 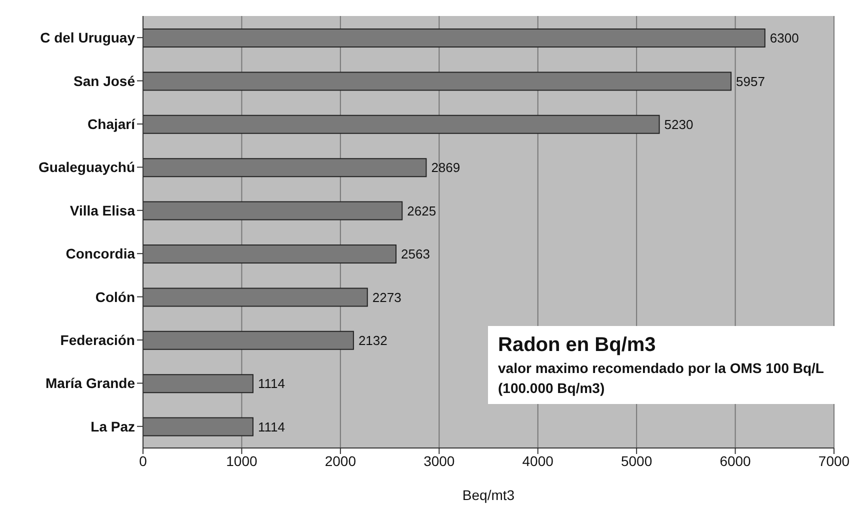 What do you see at coordinates (373, 340) in the screenshot?
I see `data-label: 2132` at bounding box center [373, 340].